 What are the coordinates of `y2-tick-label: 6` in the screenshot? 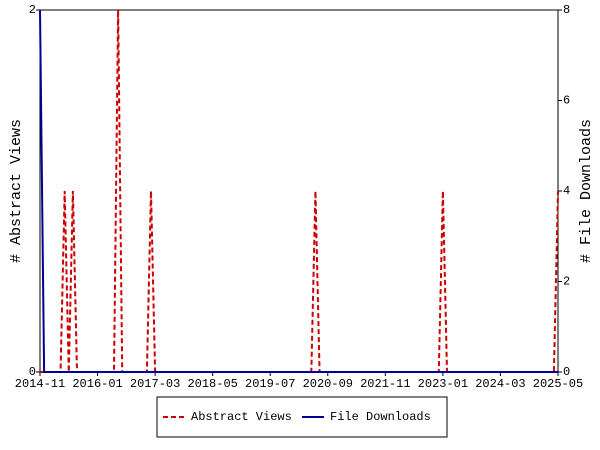 It's located at (566, 101).